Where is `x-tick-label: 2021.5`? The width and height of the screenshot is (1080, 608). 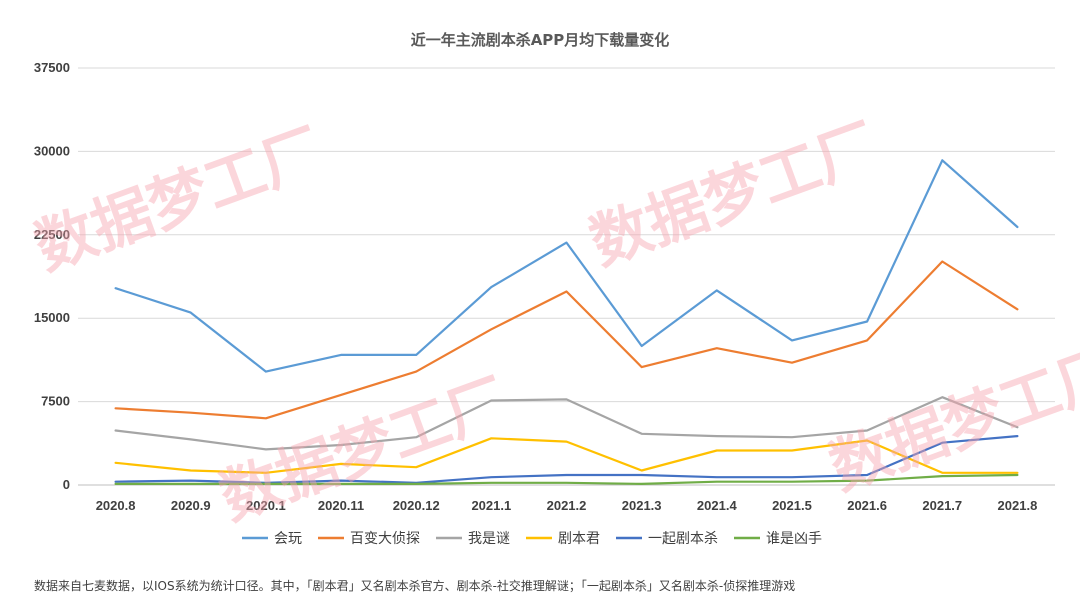
x-tick-label: 2021.5 is located at coordinates (792, 505).